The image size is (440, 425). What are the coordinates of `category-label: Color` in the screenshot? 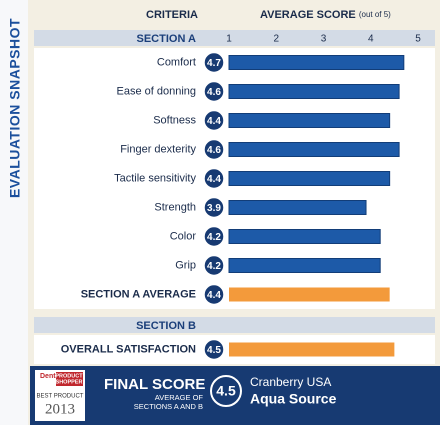 It's located at (183, 236).